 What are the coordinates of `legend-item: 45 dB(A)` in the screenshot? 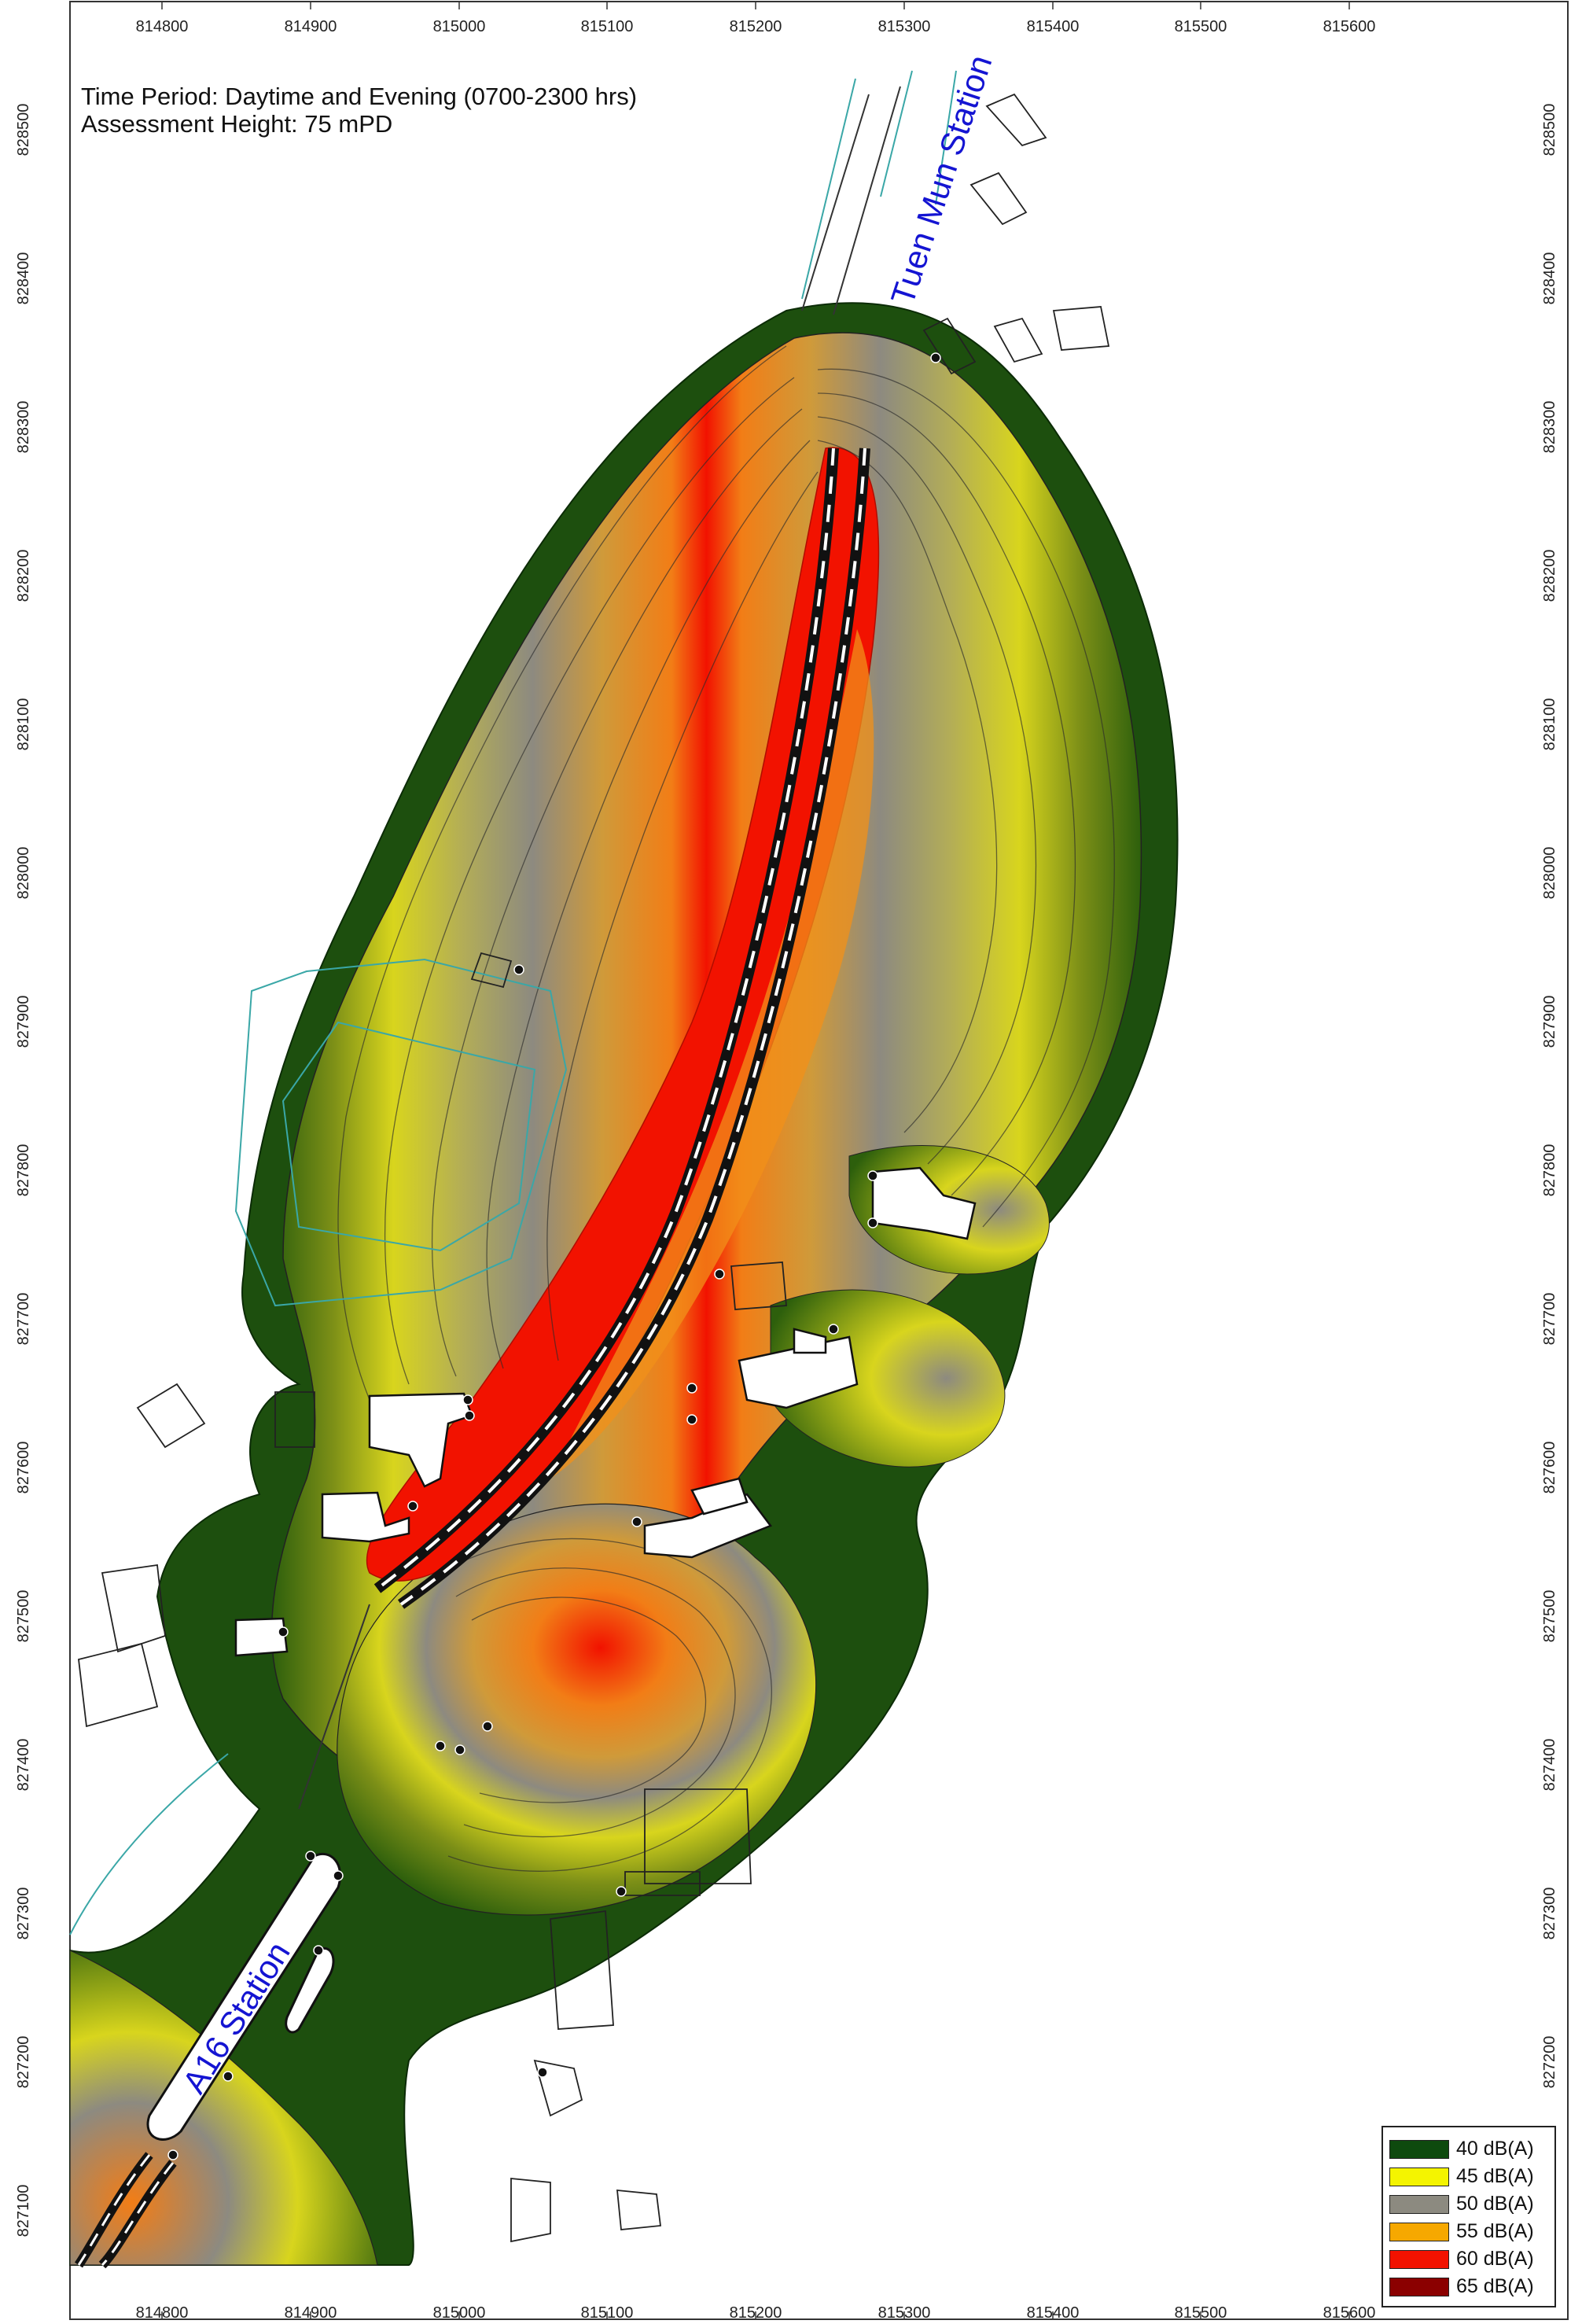 It's located at (1469, 2176).